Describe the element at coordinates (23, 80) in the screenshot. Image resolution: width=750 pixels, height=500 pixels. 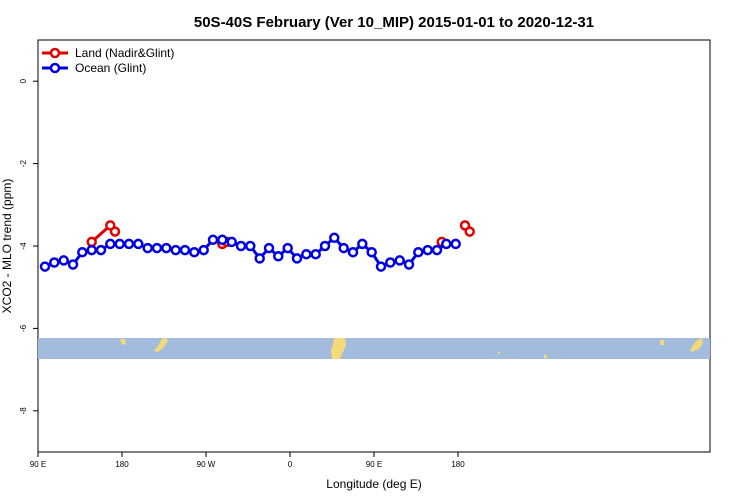
I see `y-tick-label: 0` at that location.